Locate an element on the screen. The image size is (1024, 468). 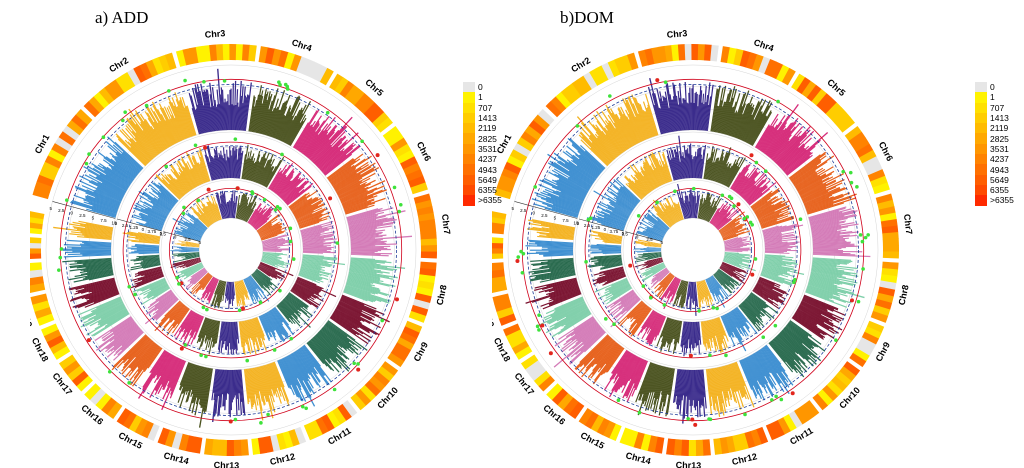
legend-entry: 0 is located at coordinates (482, 87).